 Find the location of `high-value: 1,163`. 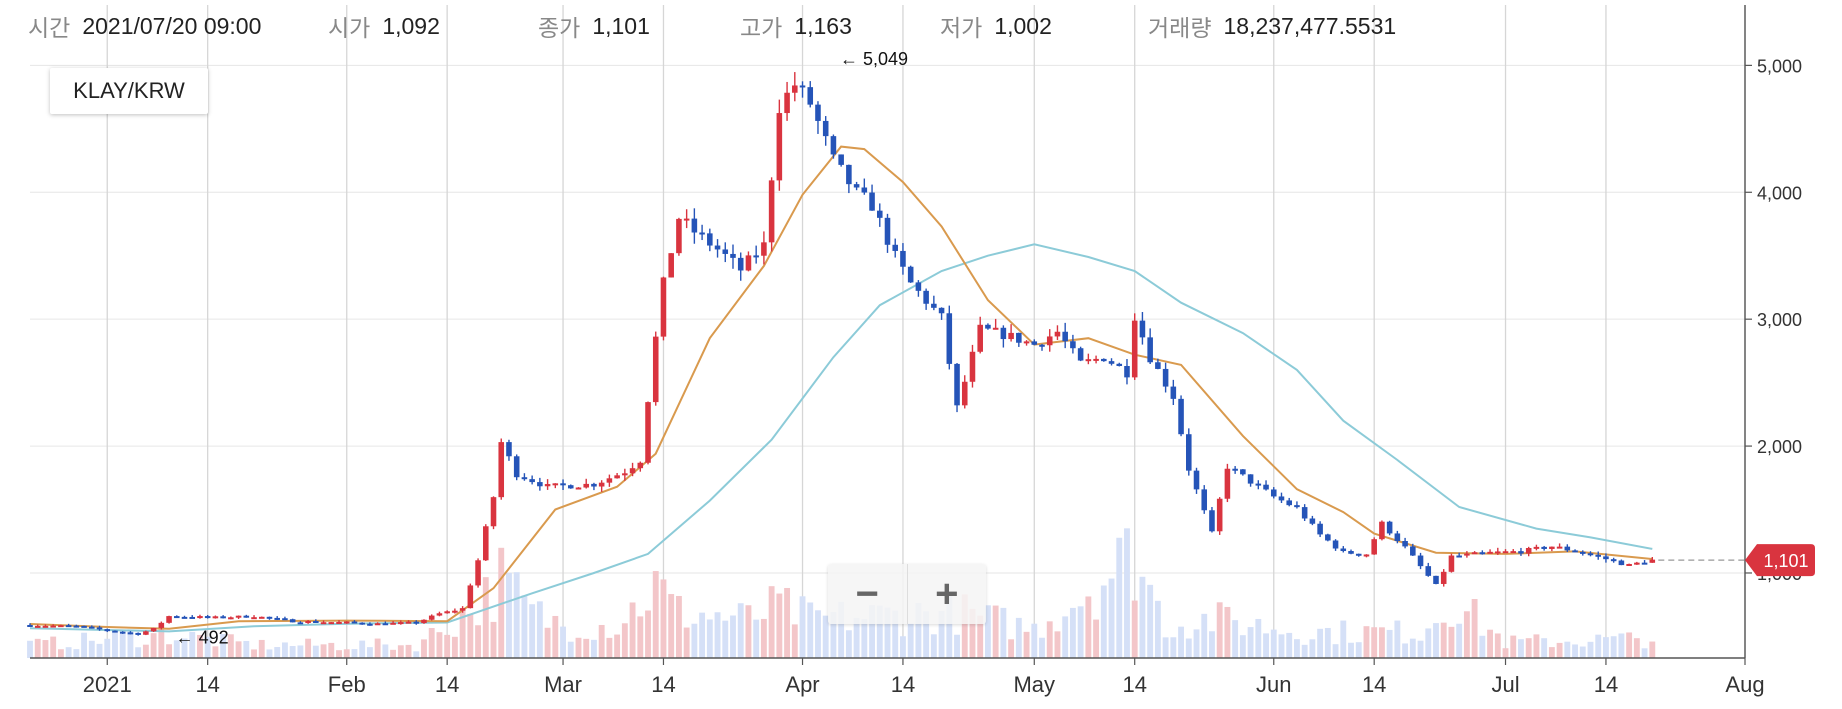

high-value: 1,163 is located at coordinates (823, 25).